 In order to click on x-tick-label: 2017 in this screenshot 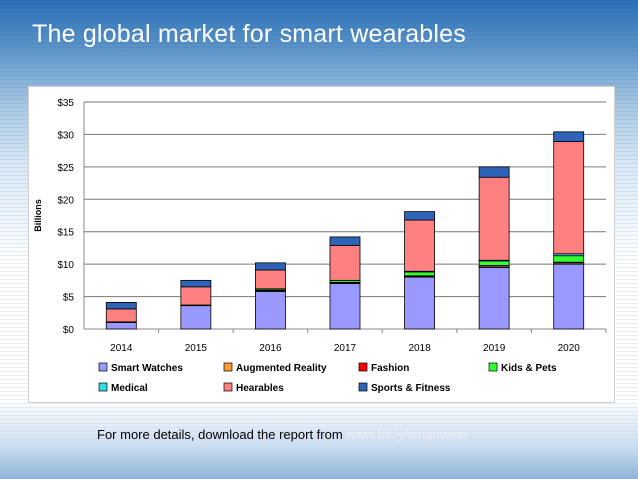, I will do `click(345, 348)`.